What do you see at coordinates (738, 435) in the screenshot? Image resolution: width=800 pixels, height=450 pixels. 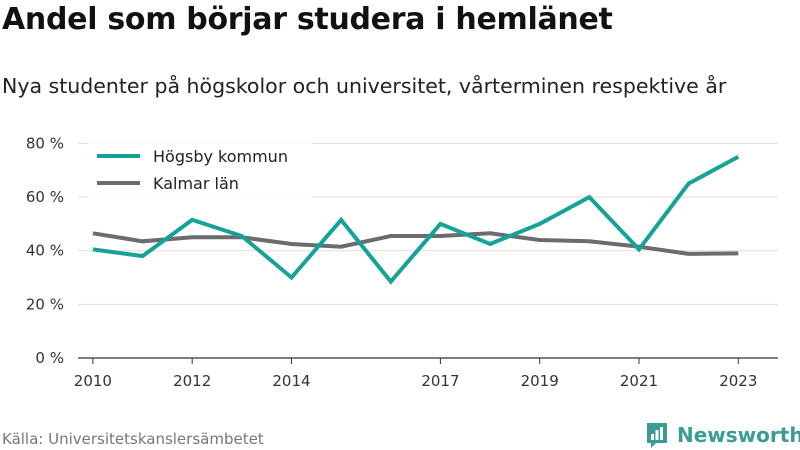 I see `brand-name: Newsworthy` at bounding box center [738, 435].